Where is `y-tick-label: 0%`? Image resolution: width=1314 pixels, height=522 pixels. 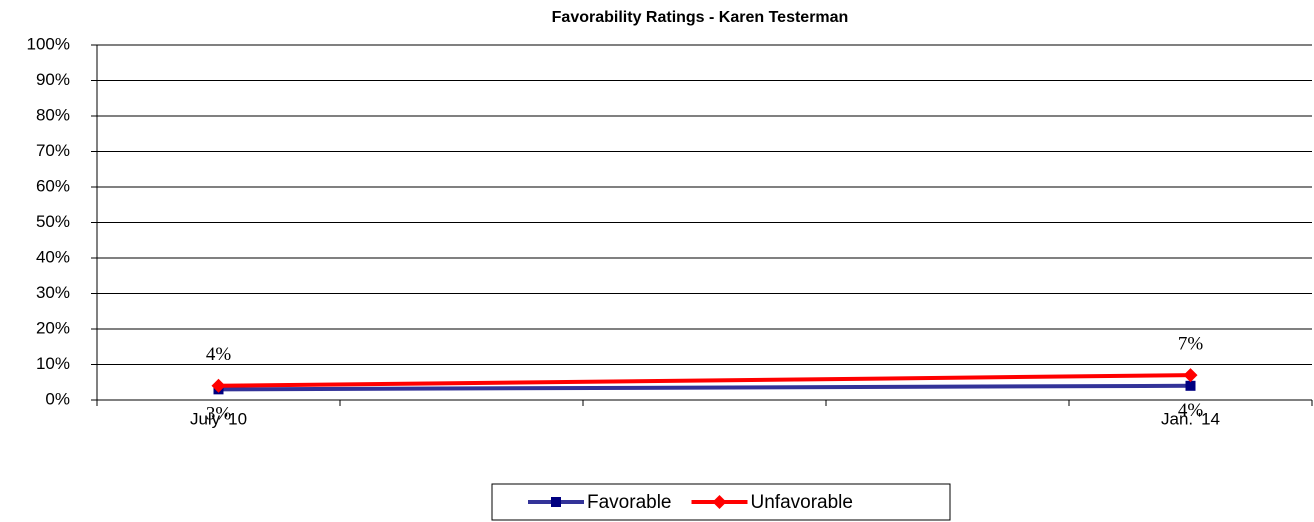
y-tick-label: 0% is located at coordinates (57, 398).